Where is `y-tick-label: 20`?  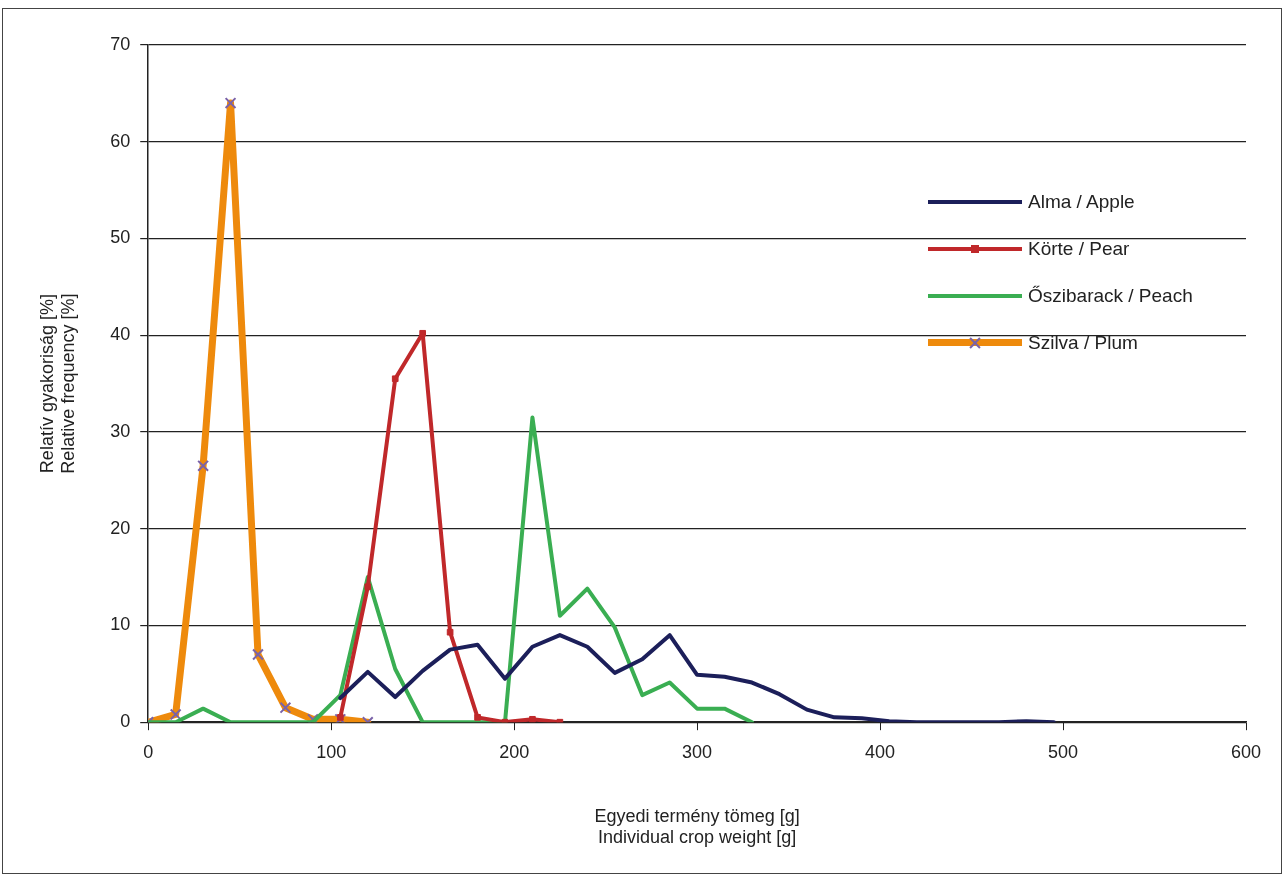
y-tick-label: 20 is located at coordinates (120, 527).